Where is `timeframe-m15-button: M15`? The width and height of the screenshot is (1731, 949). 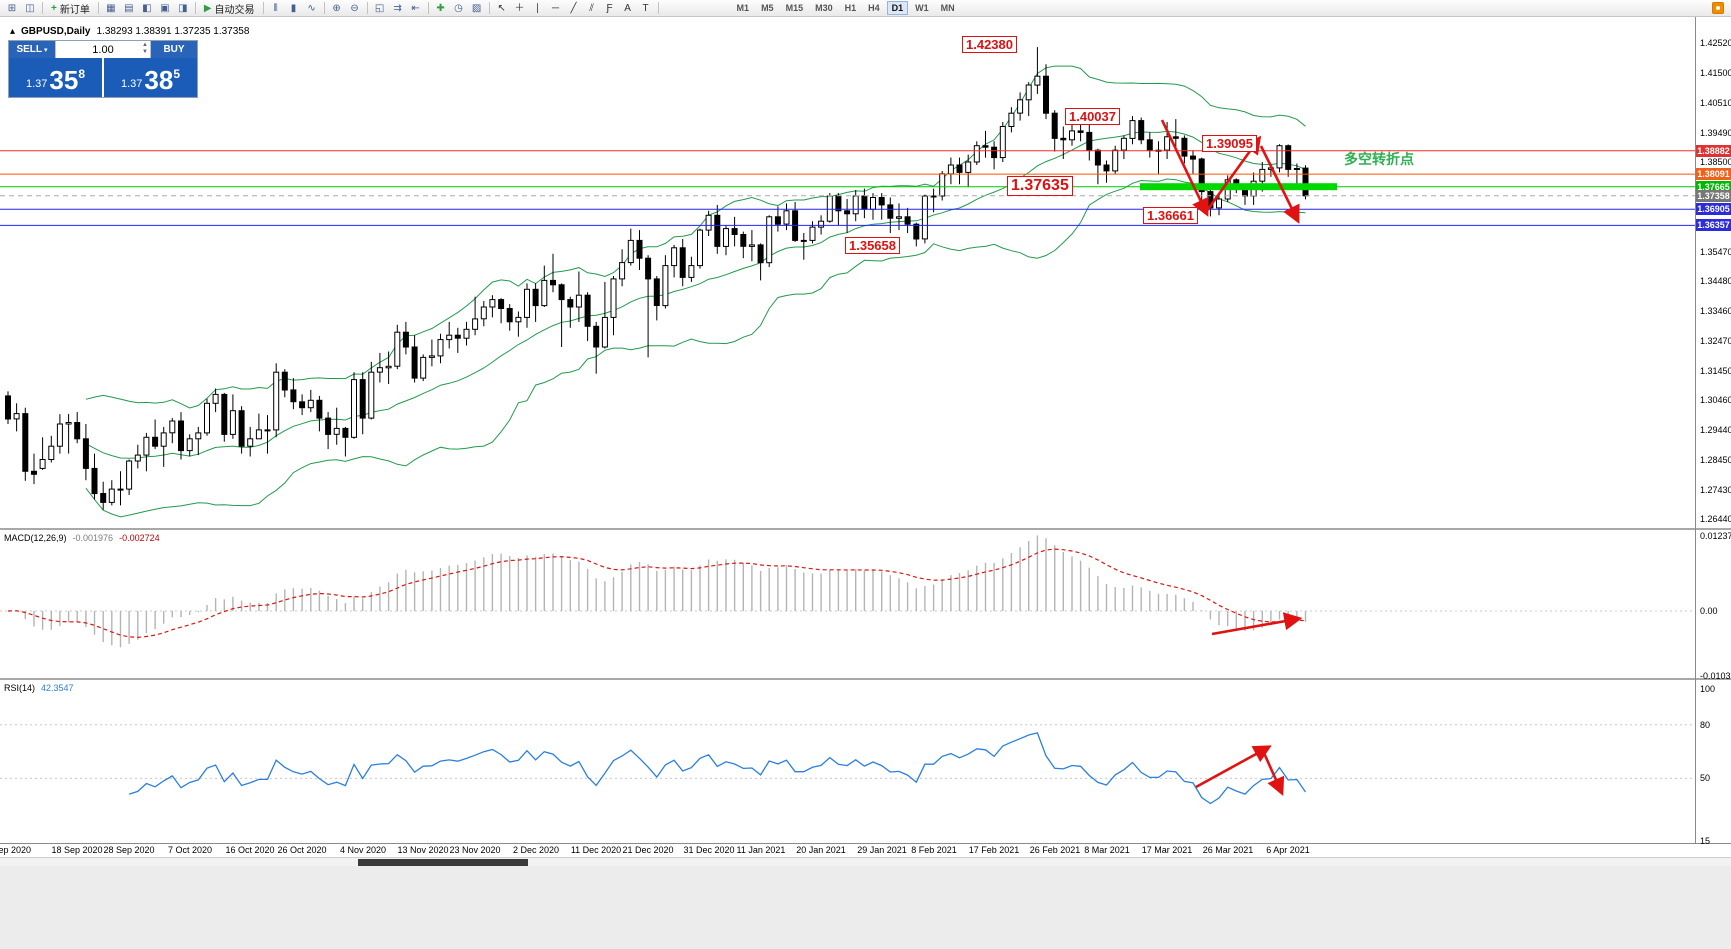
timeframe-m15-button: M15 is located at coordinates (794, 8).